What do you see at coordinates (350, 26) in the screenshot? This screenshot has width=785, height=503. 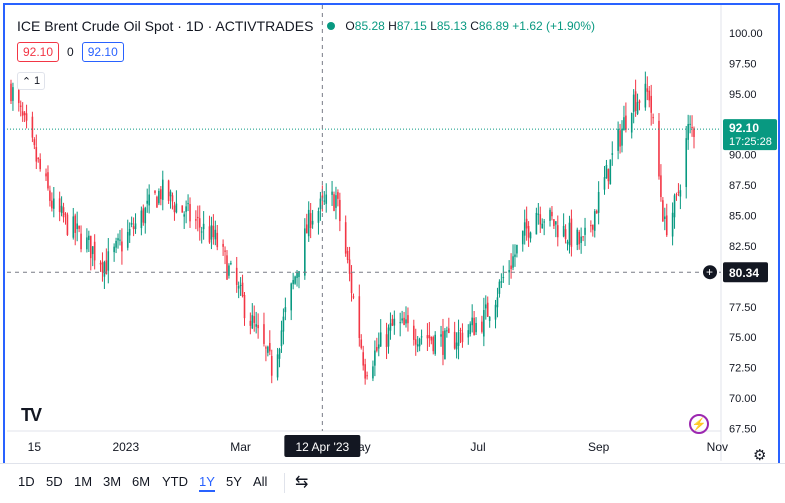 I see `open-label: O` at bounding box center [350, 26].